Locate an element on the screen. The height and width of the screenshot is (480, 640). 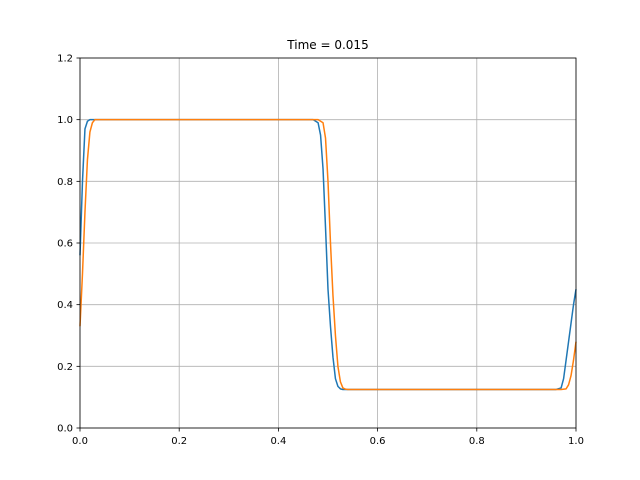
x-tick-label: 1.0 is located at coordinates (576, 441).